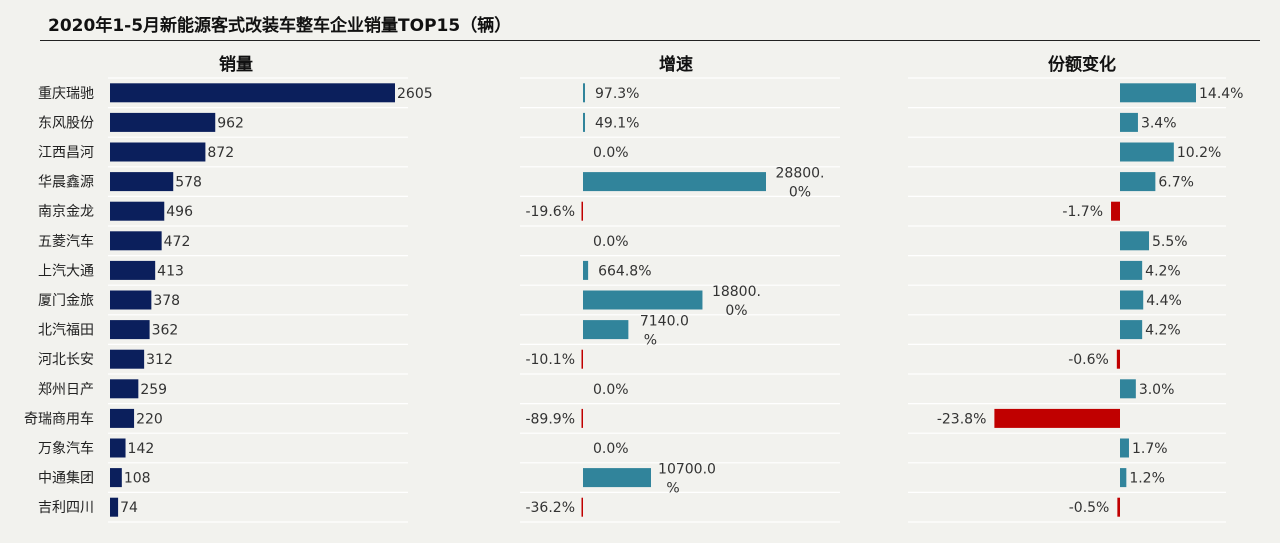 The height and width of the screenshot is (543, 1280). Describe the element at coordinates (550, 360) in the screenshot. I see `growth-value-label: -10.1%` at that location.